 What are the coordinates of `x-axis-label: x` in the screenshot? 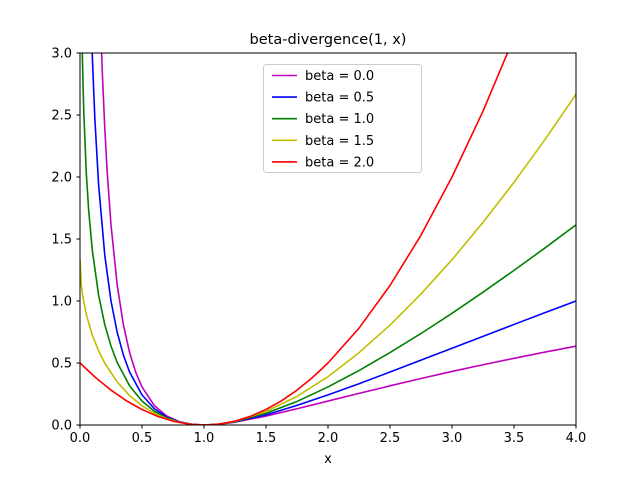 It's located at (328, 459).